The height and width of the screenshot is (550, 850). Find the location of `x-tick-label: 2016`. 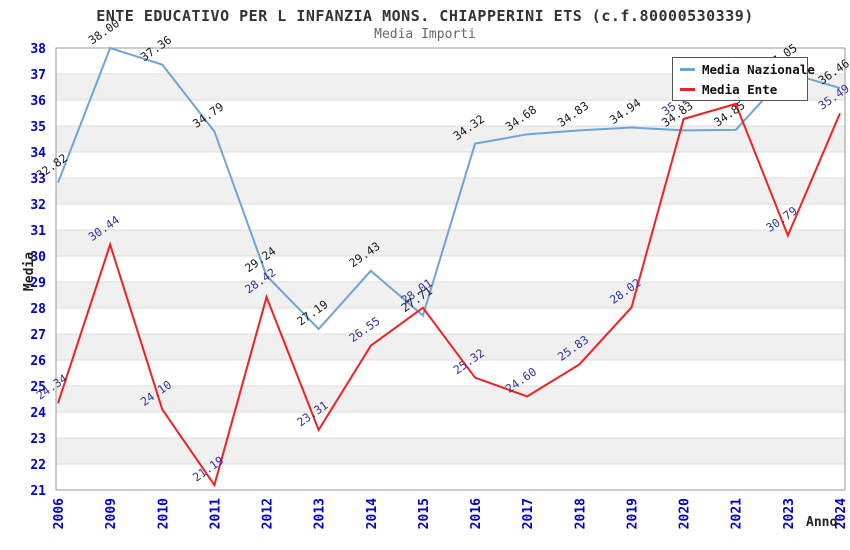

x-tick-label: 2016 is located at coordinates (476, 513).